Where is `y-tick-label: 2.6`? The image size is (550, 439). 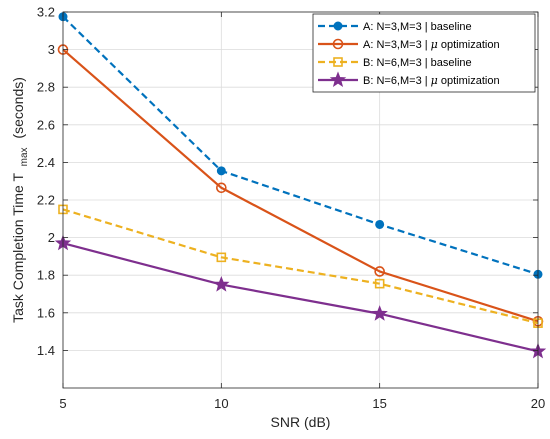
y-tick-label: 2.6 is located at coordinates (46, 124).